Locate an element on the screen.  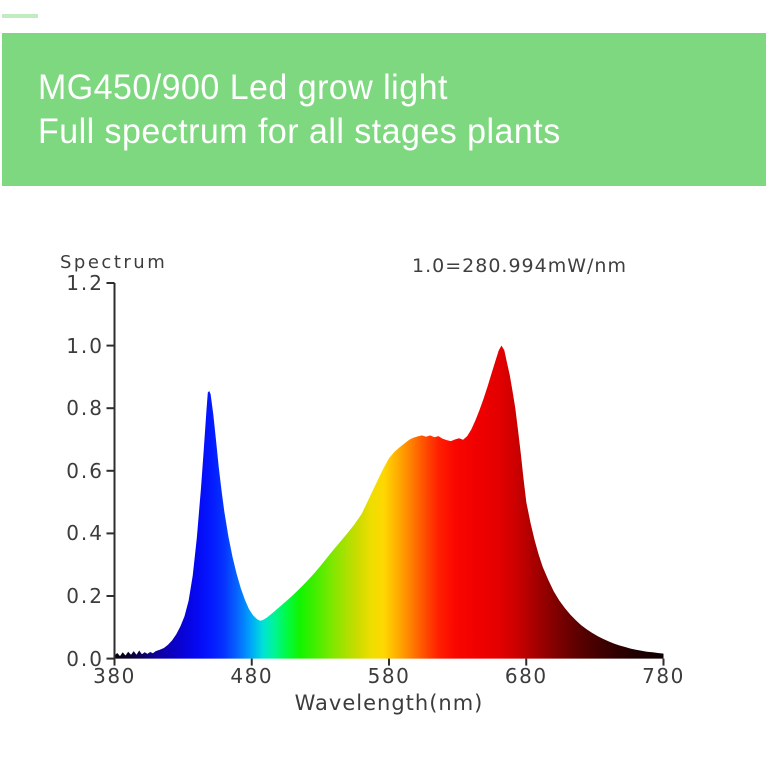
banner-title-line2: Full spectrum for all stages plants is located at coordinates (299, 131).